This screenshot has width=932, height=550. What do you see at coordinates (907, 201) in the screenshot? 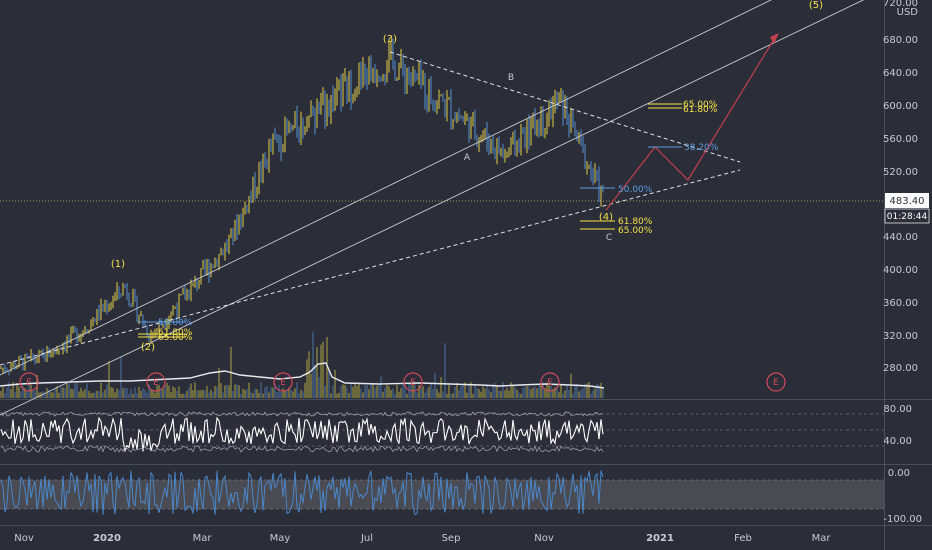
I see `last-price-value: 483.40` at bounding box center [907, 201].